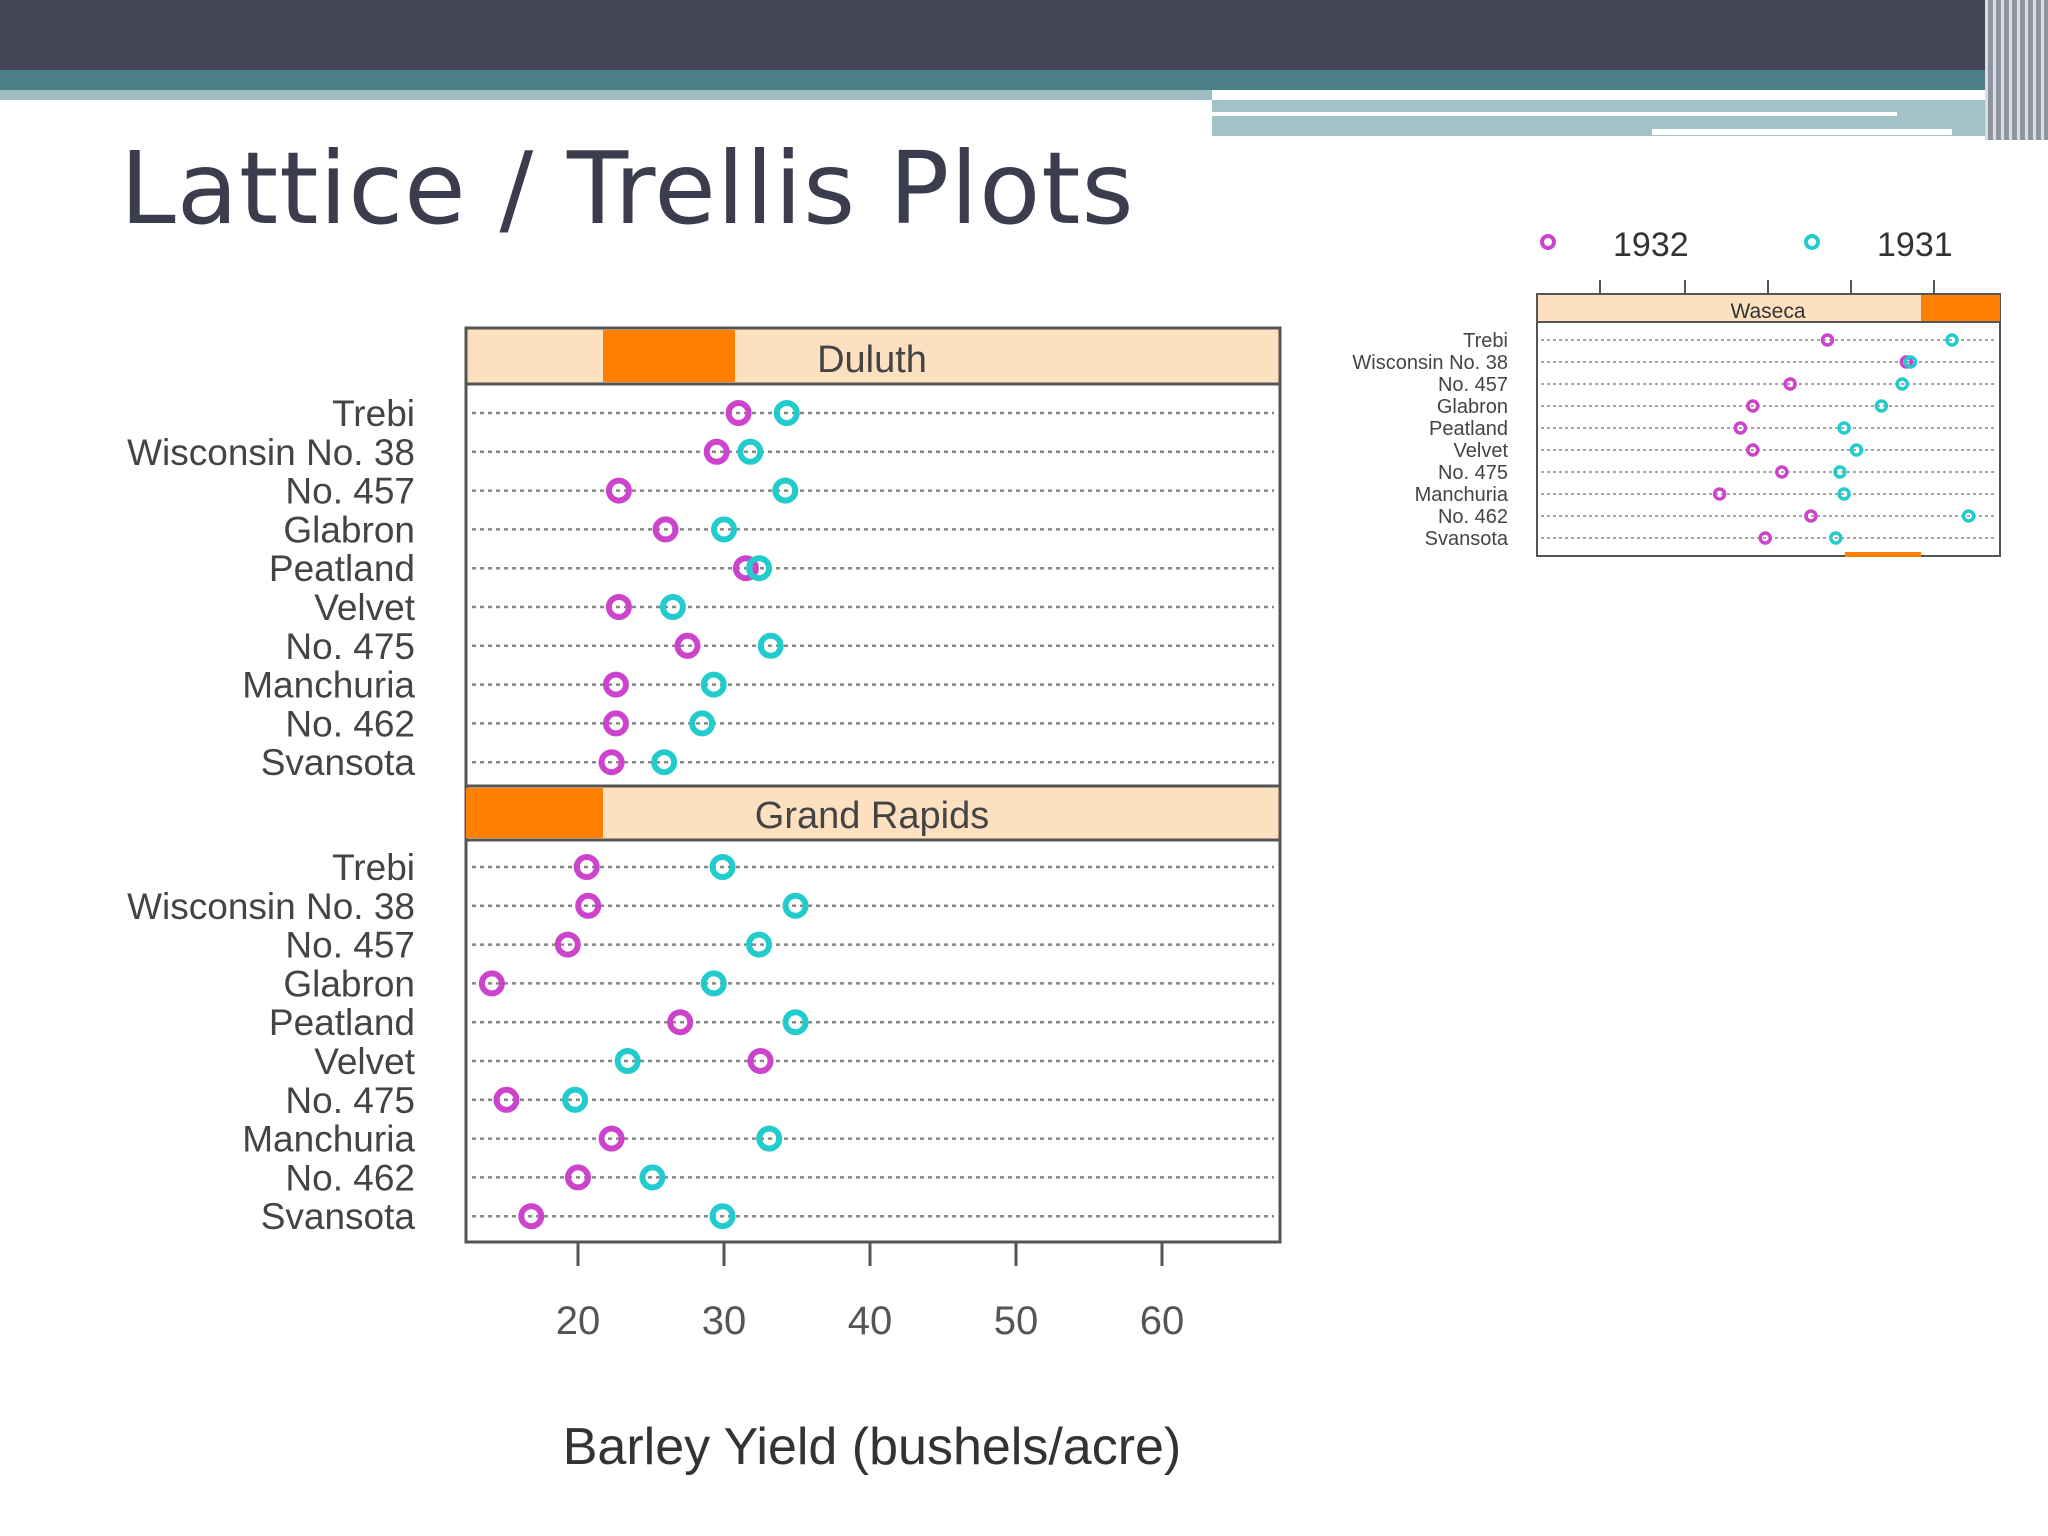 The image size is (2048, 1536). What do you see at coordinates (872, 360) in the screenshot?
I see `strip-label: Duluth` at bounding box center [872, 360].